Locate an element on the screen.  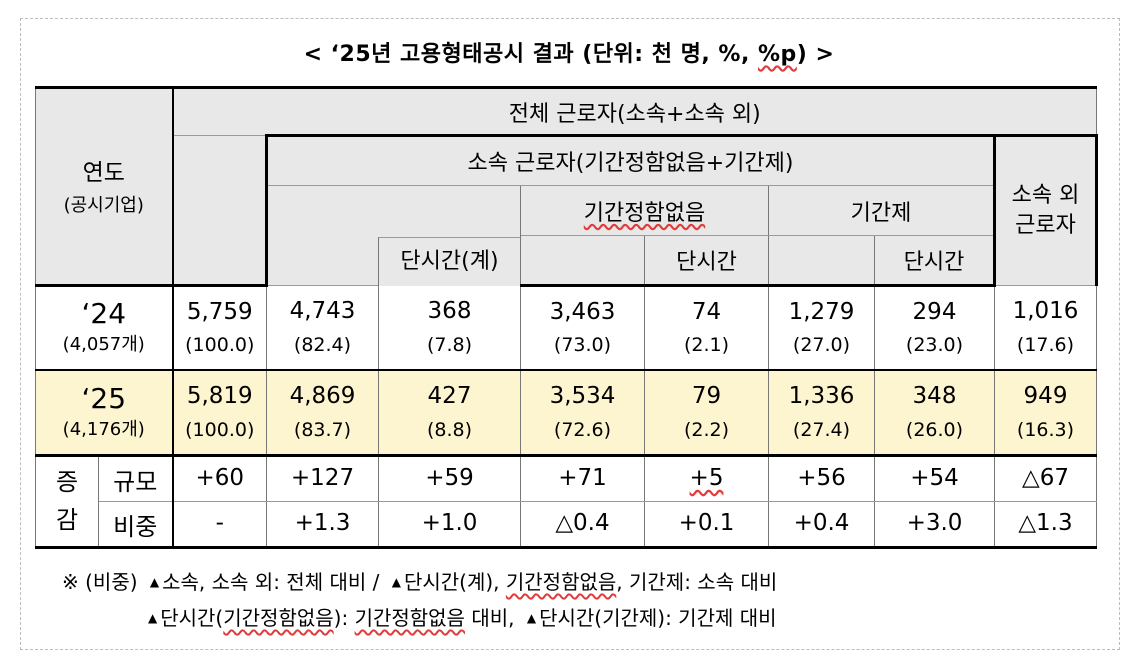
value: 3,463 is located at coordinates (582, 311).